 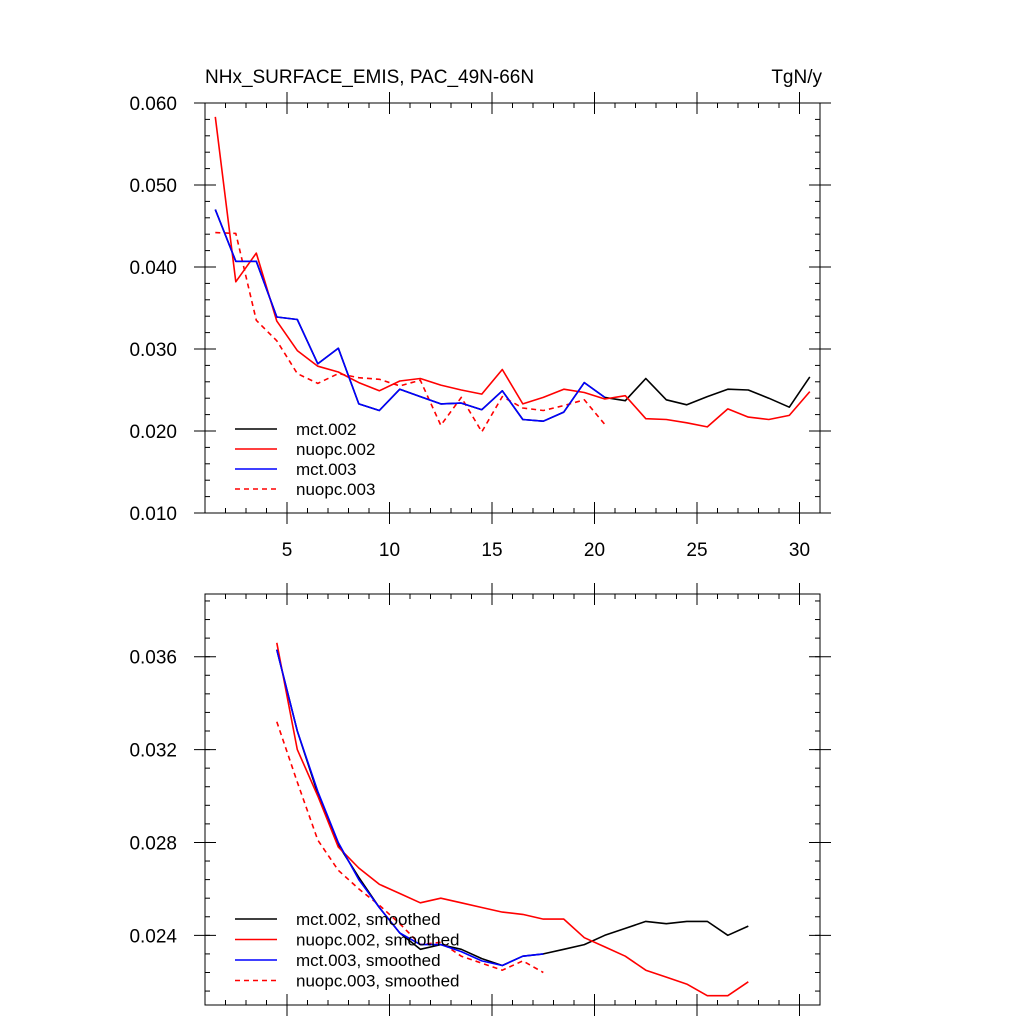 What do you see at coordinates (378, 940) in the screenshot?
I see `legend-label: nuopc.002, smoothed` at bounding box center [378, 940].